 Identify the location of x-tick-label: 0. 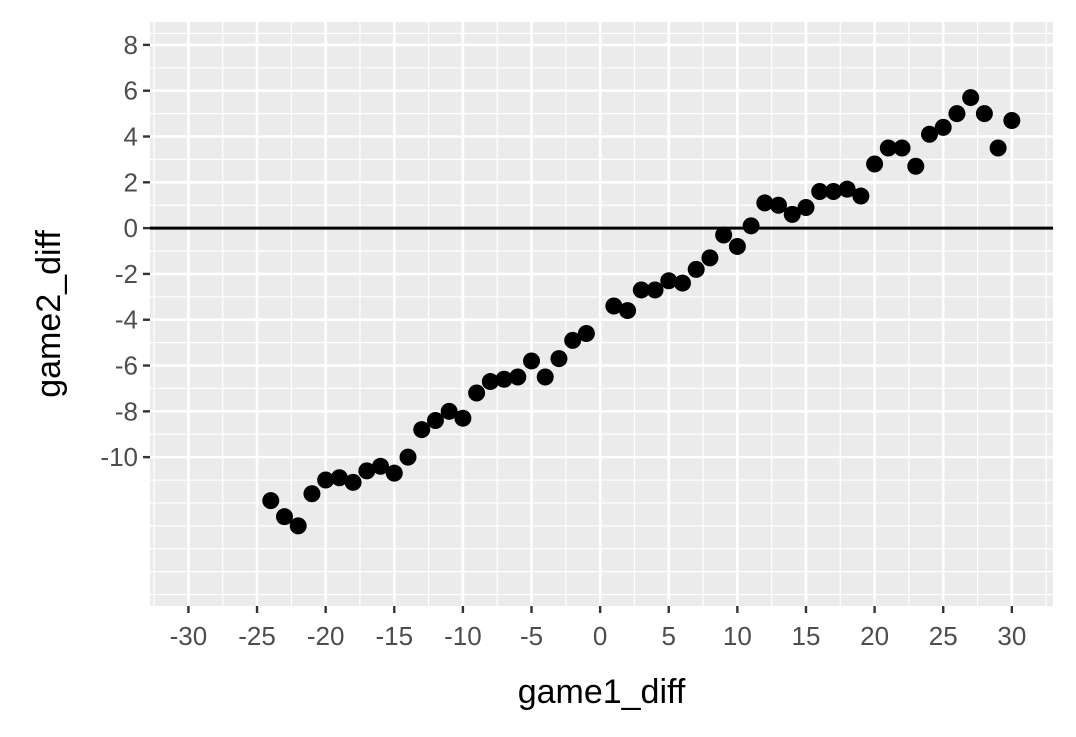
(600, 636).